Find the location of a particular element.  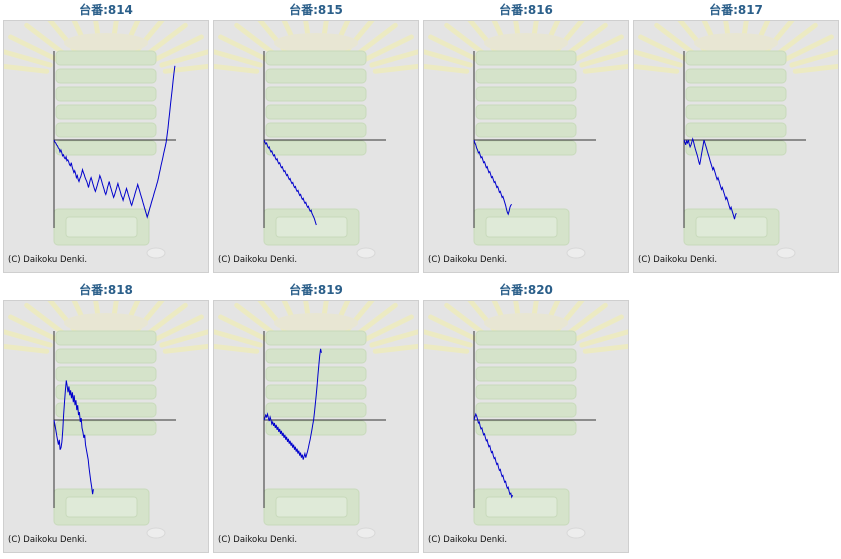

chart-title: 台番:815 is located at coordinates (316, 10).